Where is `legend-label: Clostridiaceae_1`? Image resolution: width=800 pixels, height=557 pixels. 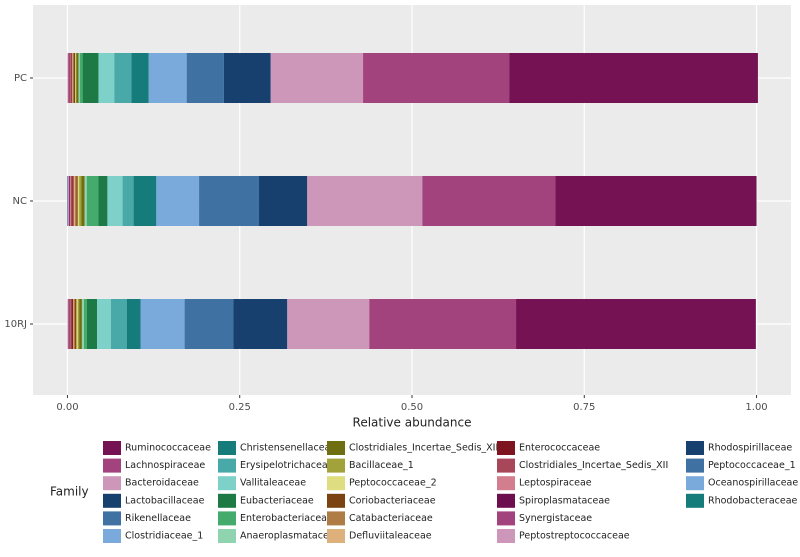
legend-label: Clostridiaceae_1 is located at coordinates (164, 536).